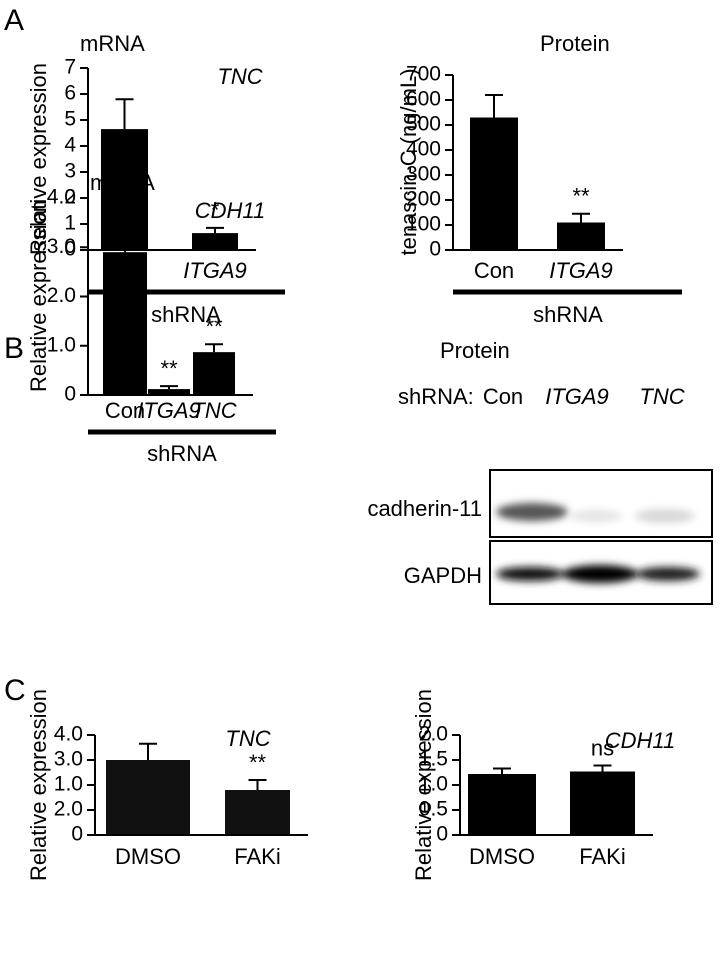 The height and width of the screenshot is (963, 721). What do you see at coordinates (215, 210) in the screenshot?
I see `significance: *` at bounding box center [215, 210].